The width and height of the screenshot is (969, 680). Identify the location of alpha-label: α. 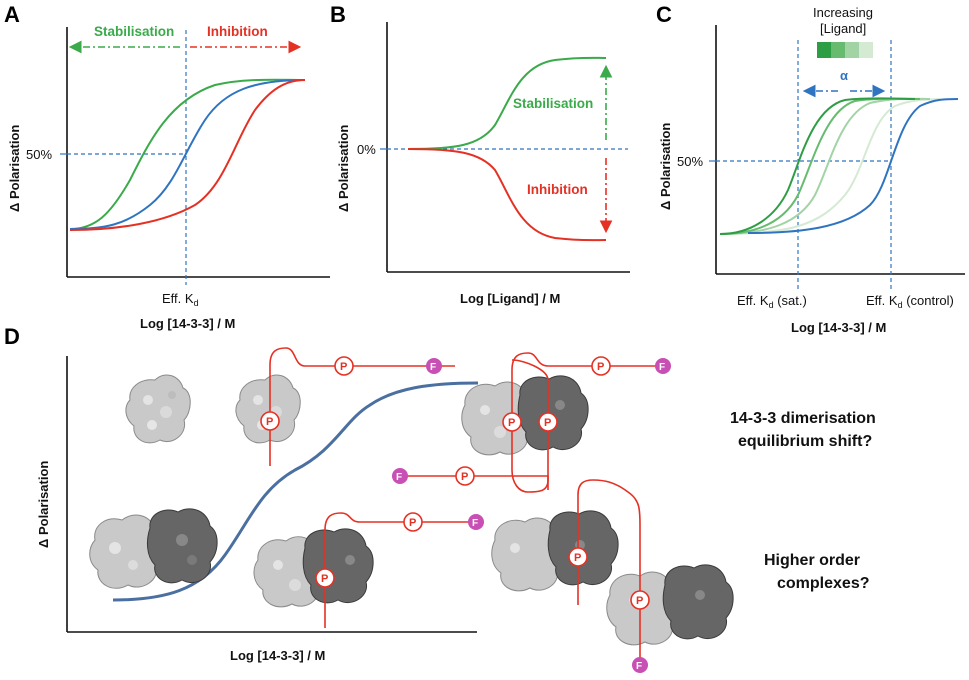
(844, 75).